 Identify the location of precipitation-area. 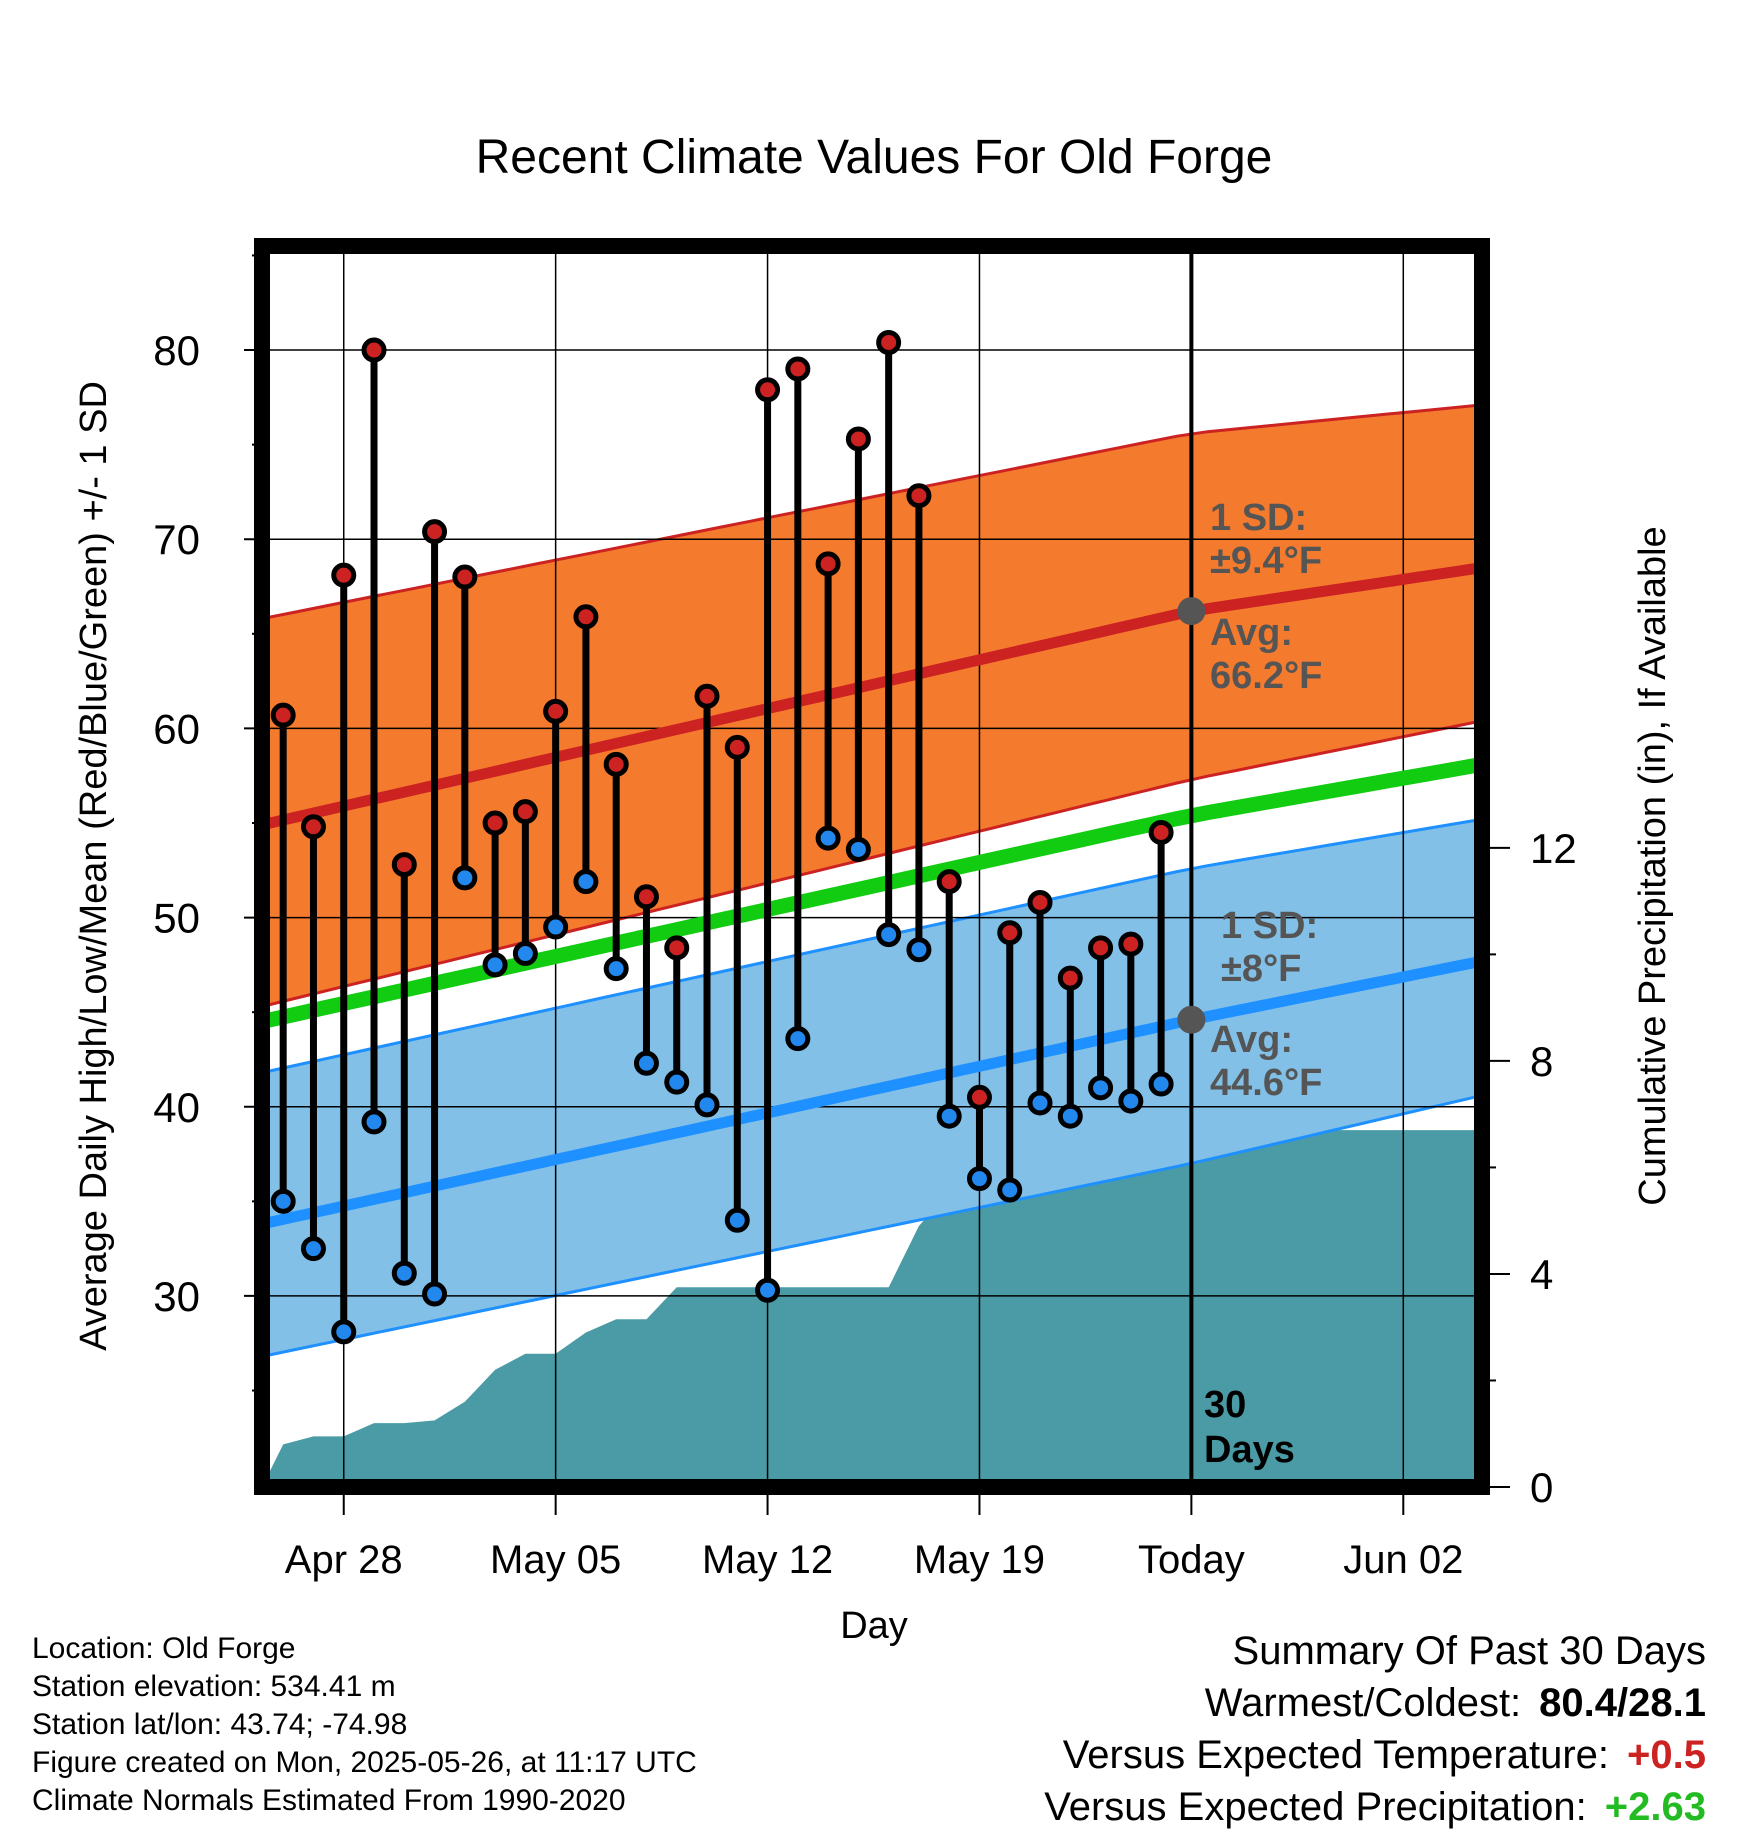
(872, 1308).